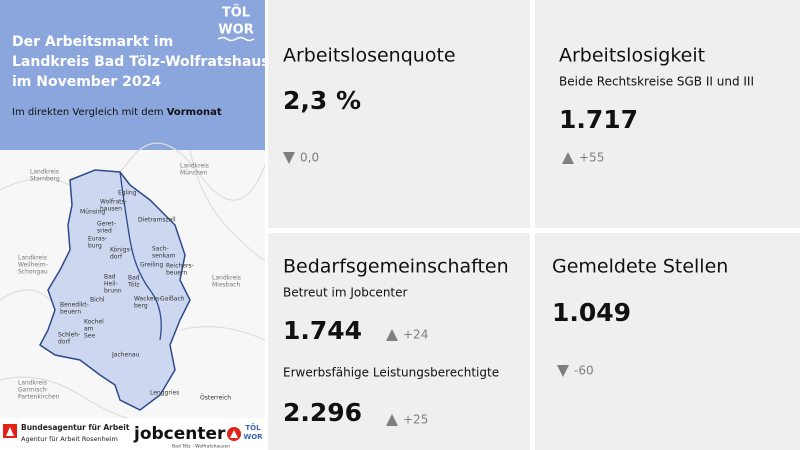 The width and height of the screenshot is (800, 450). Describe the element at coordinates (164, 256) in the screenshot. I see `map-label: senkam` at that location.